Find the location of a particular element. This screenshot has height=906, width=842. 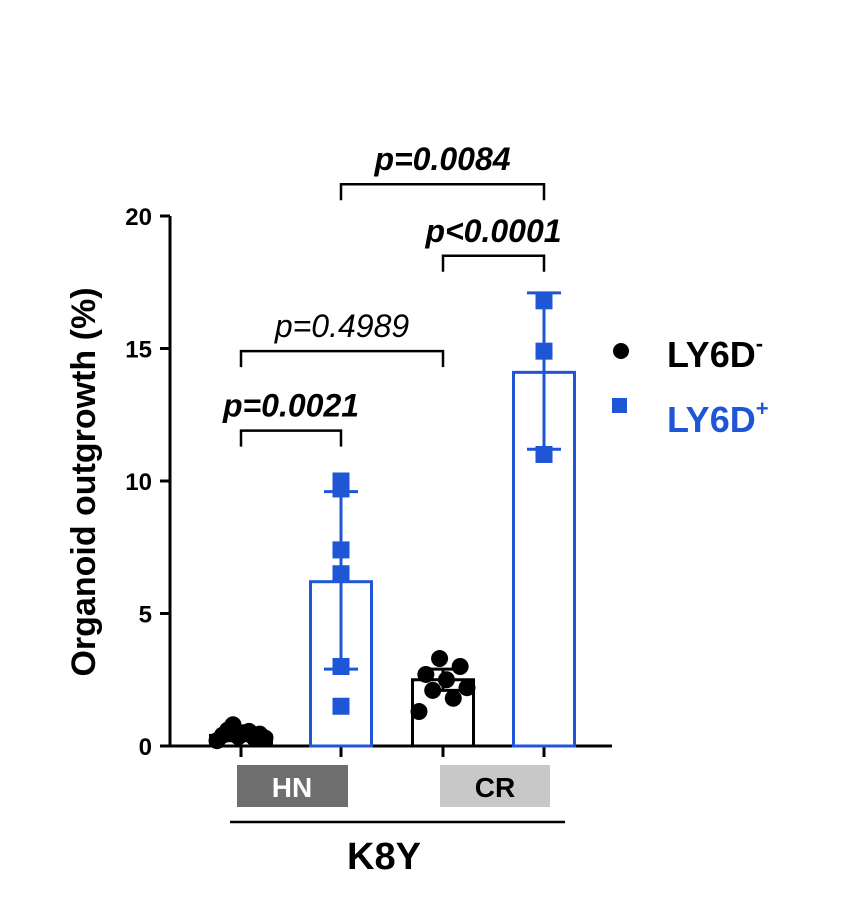

legend-label-ly6d-minus: LY6D- is located at coordinates (715, 353).